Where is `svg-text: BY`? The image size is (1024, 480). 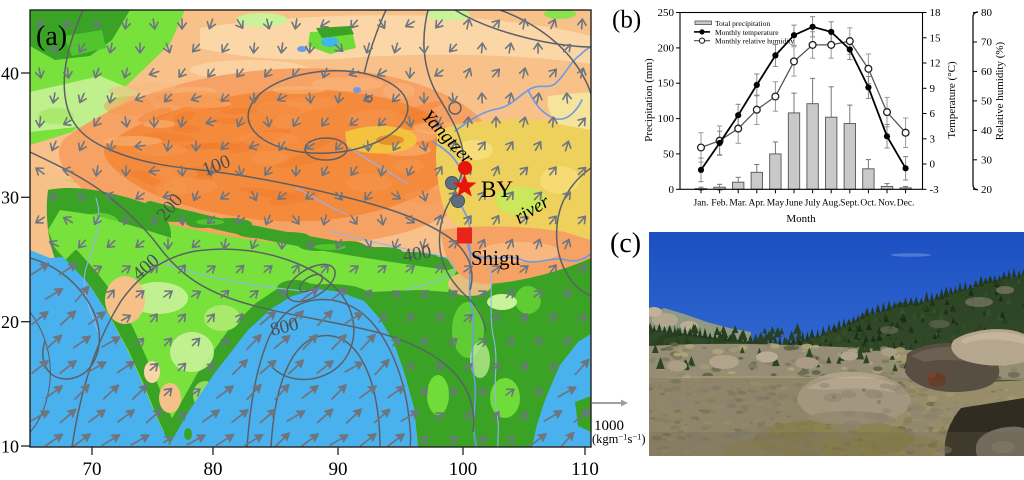
svg-text: BY is located at coordinates (497, 189).